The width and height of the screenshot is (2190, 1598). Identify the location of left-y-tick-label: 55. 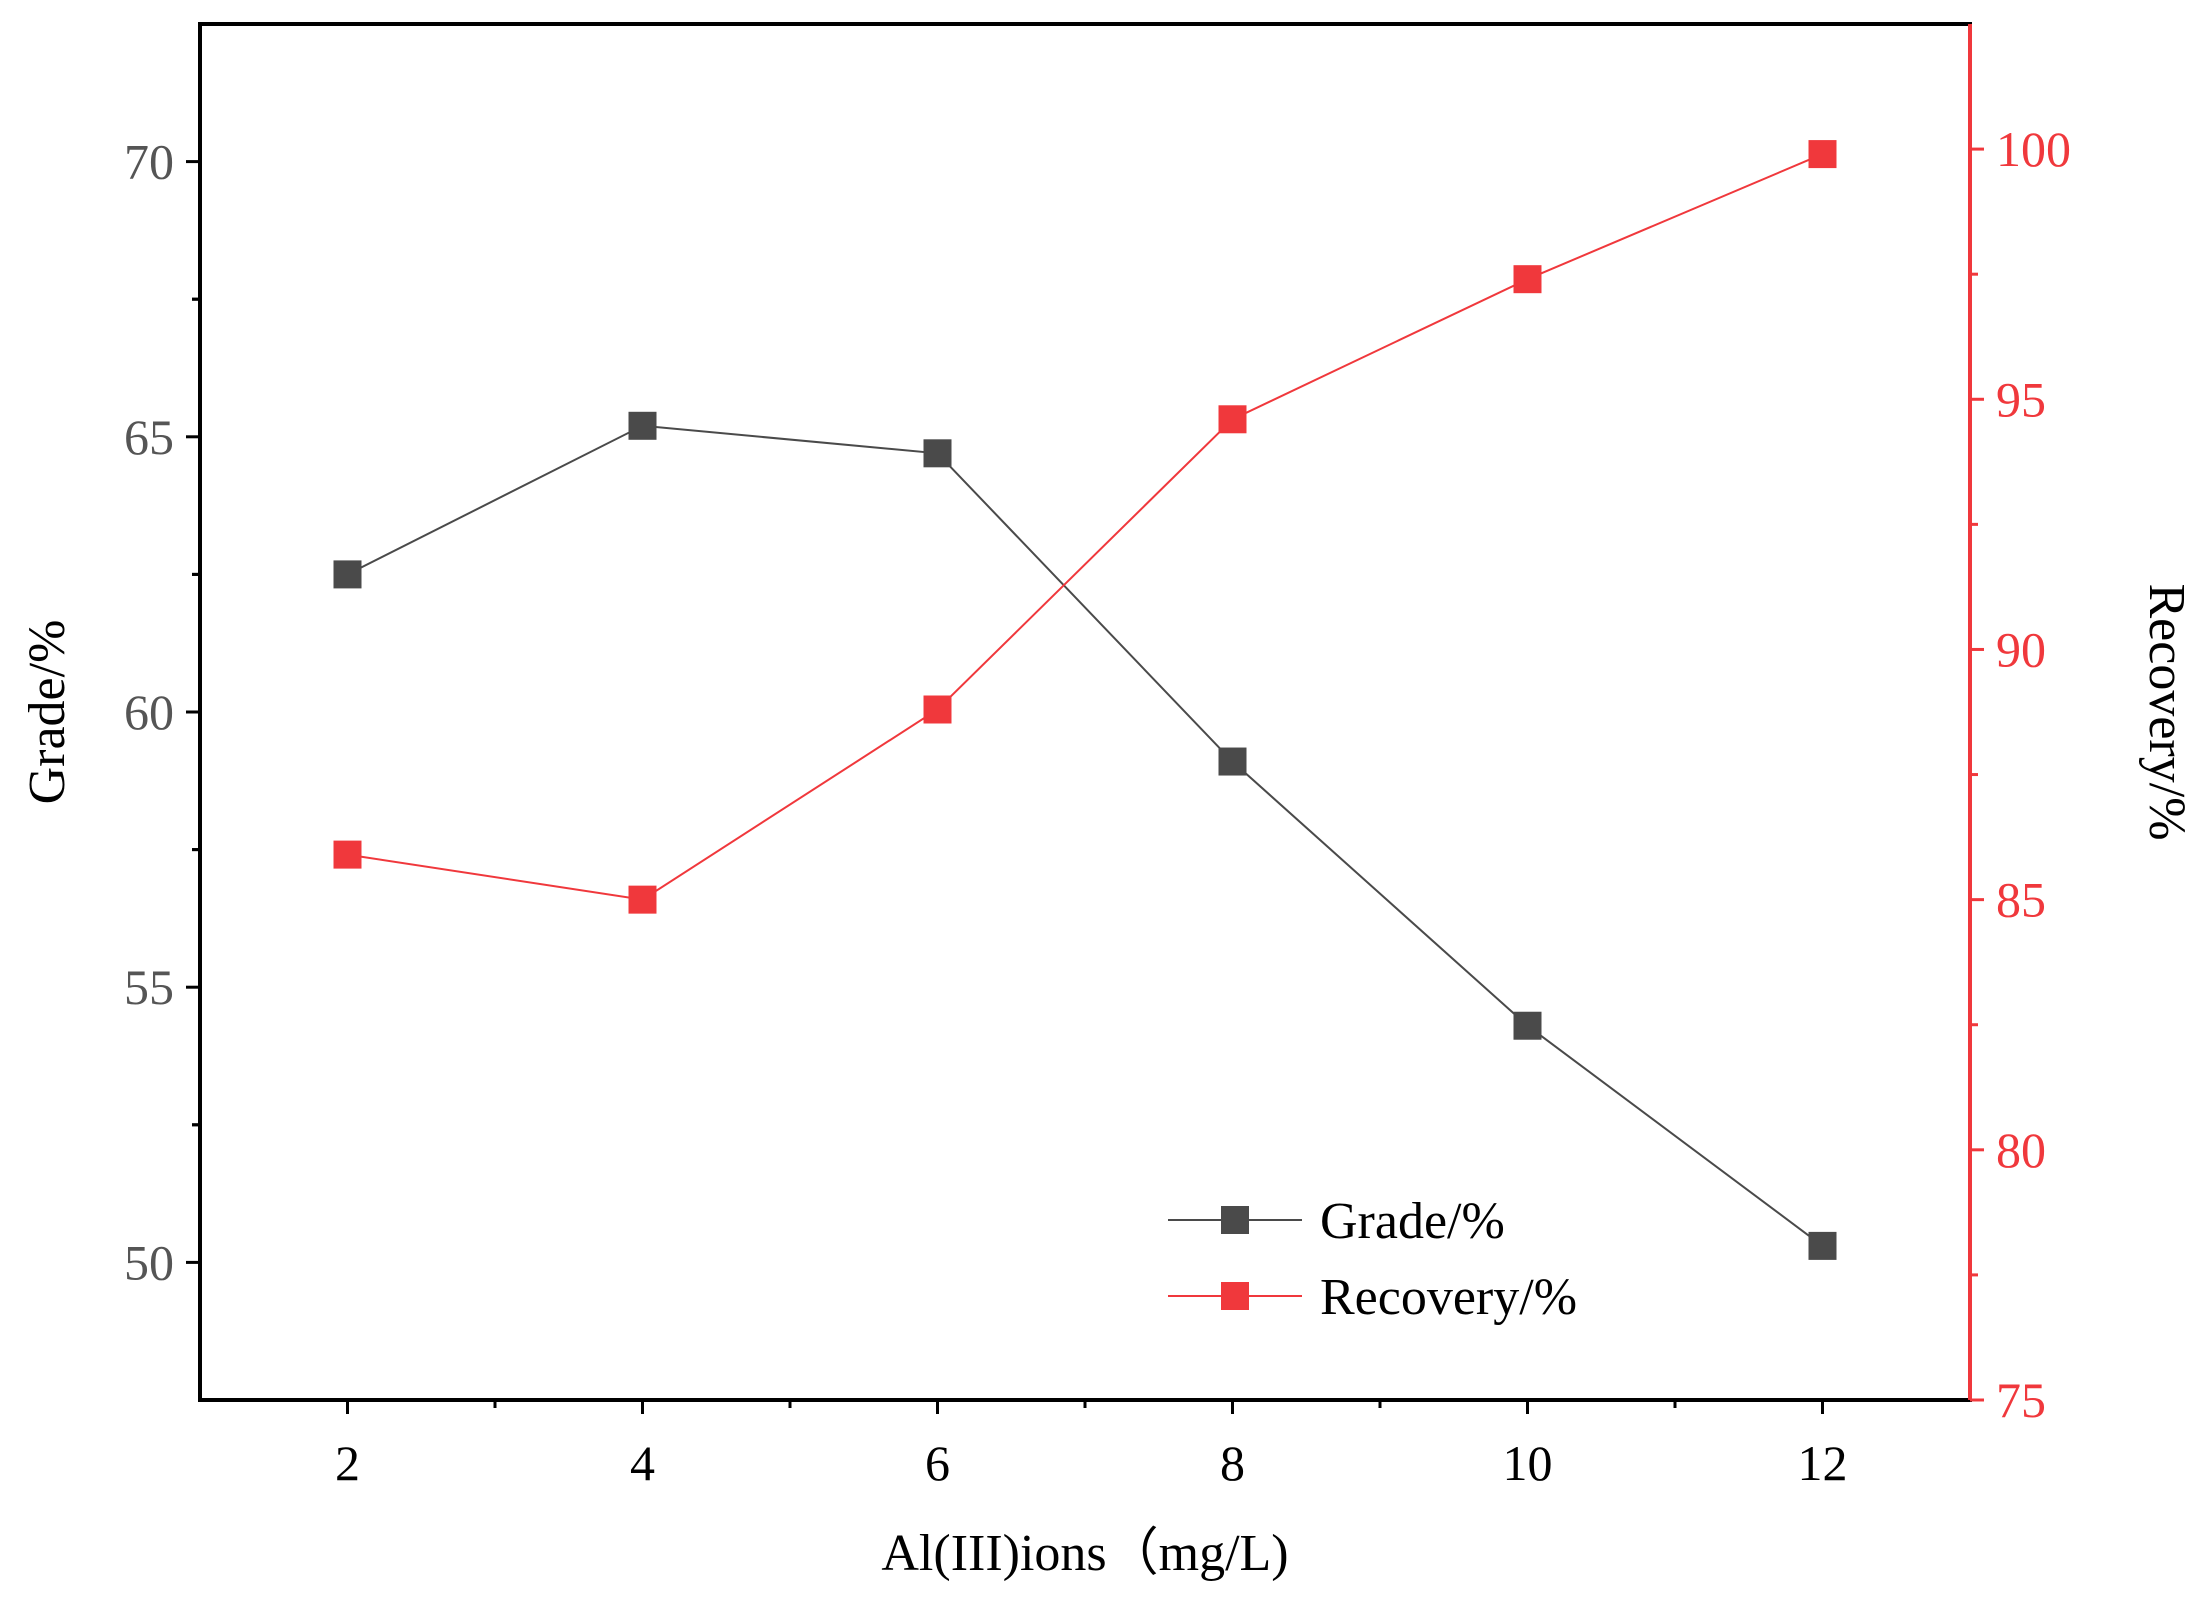
(149, 987).